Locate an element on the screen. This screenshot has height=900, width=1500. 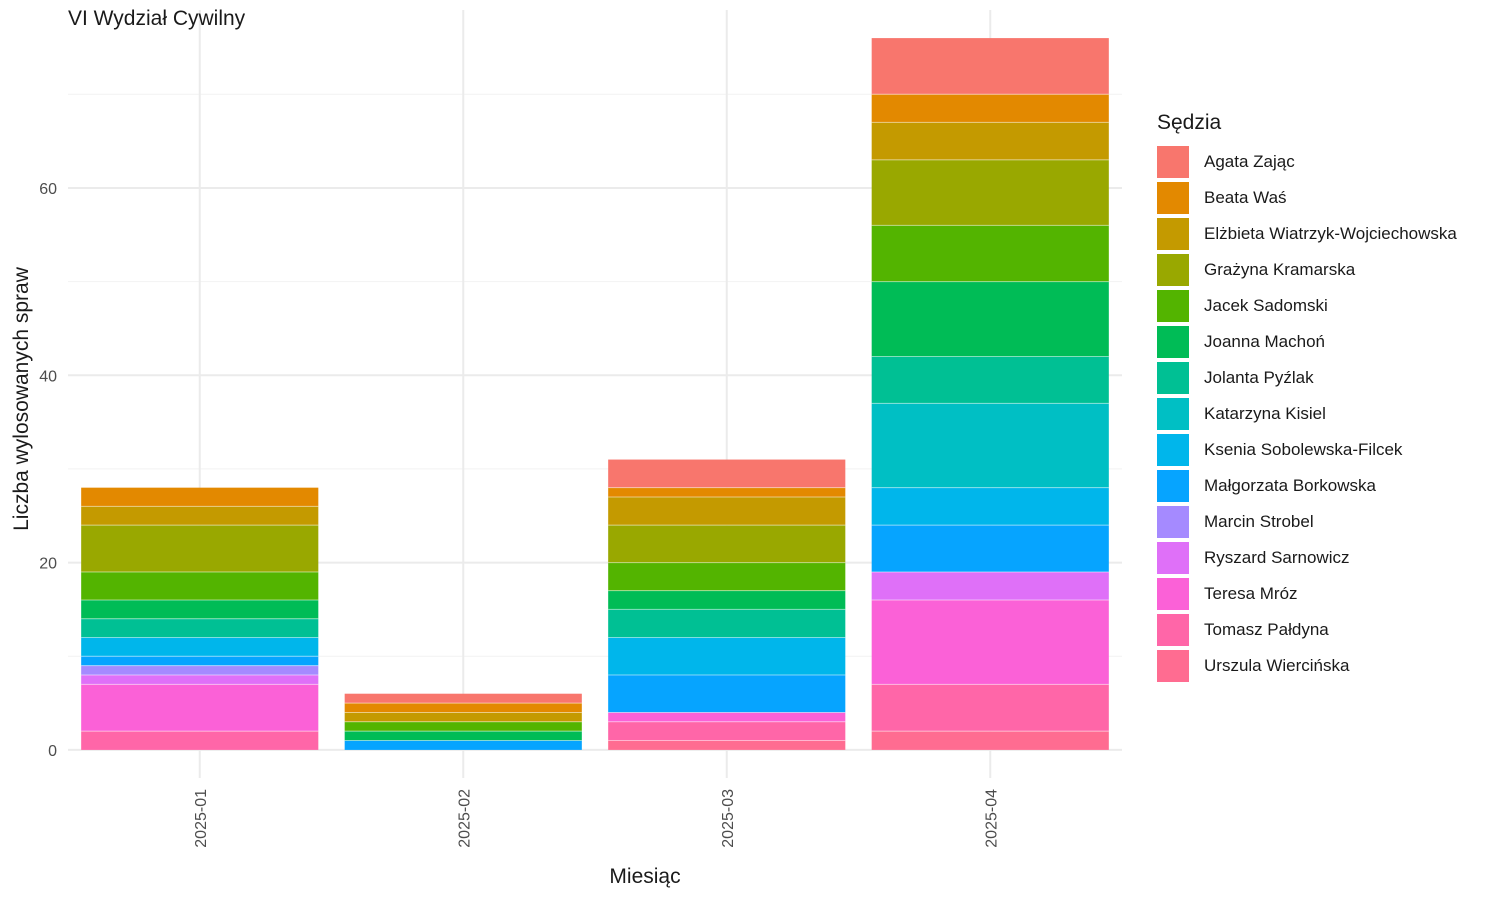
legend-label: Tomasz Pałdyna is located at coordinates (1266, 629).